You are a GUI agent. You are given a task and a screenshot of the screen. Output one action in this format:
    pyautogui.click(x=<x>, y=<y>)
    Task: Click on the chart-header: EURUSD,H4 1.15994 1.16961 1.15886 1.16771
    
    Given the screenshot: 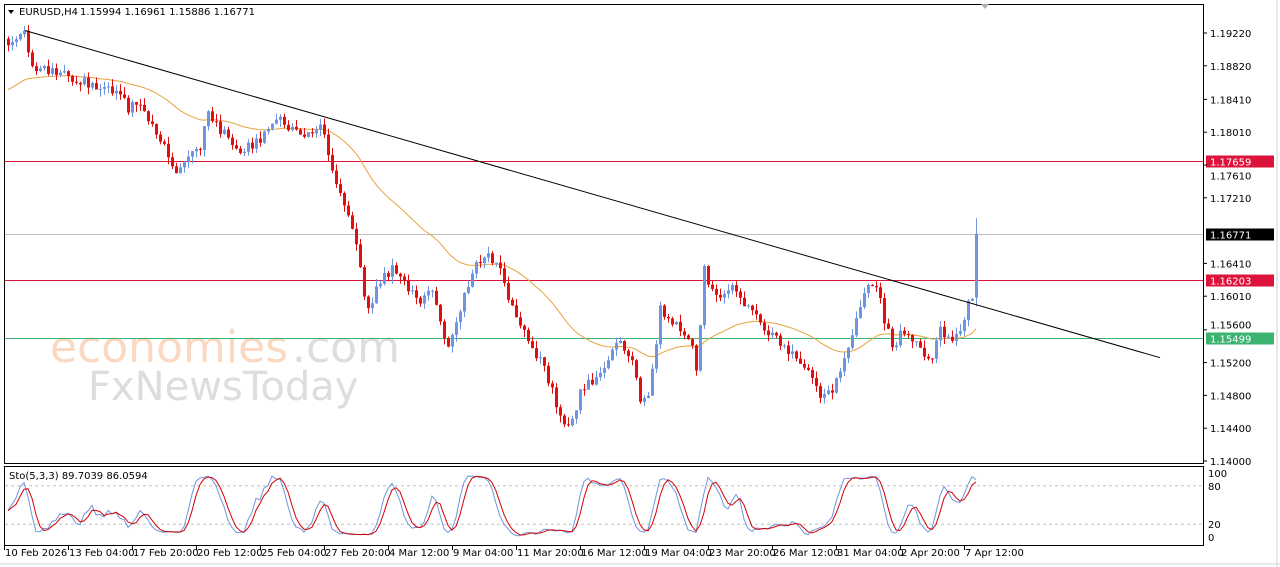 What is the action you would take?
    pyautogui.click(x=131, y=12)
    